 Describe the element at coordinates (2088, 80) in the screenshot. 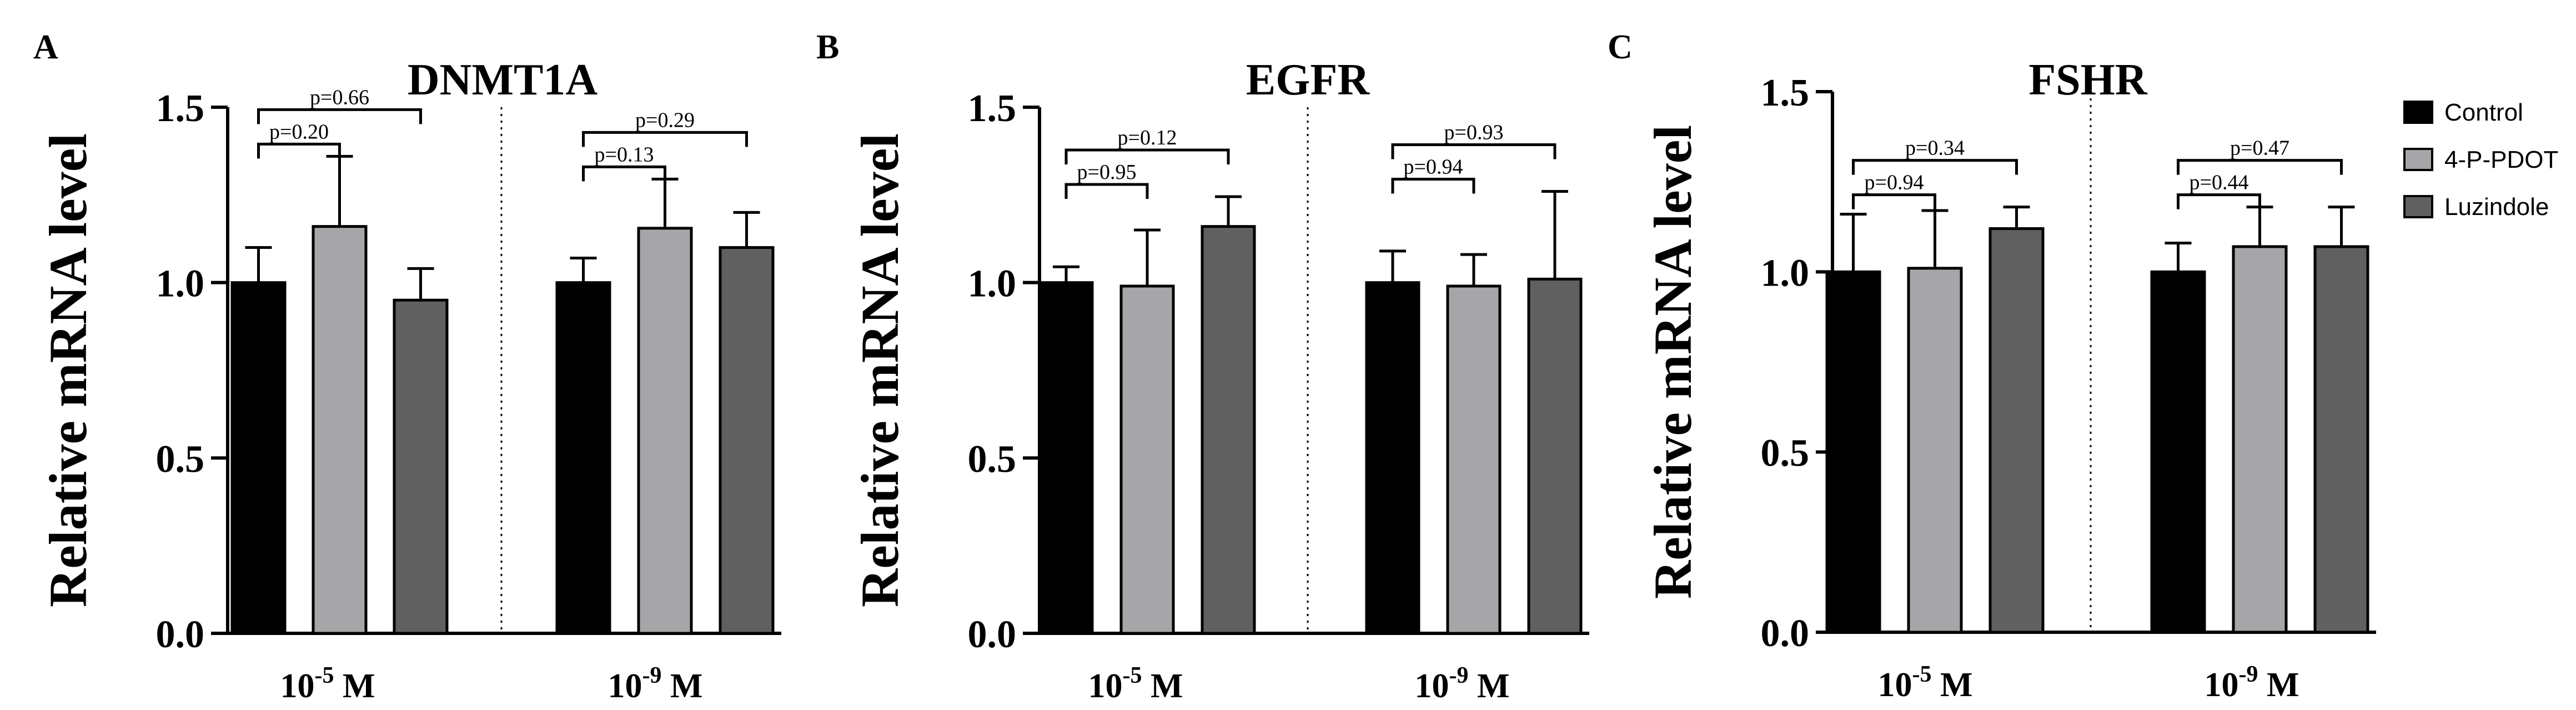

I see `chart-title: FSHR` at that location.